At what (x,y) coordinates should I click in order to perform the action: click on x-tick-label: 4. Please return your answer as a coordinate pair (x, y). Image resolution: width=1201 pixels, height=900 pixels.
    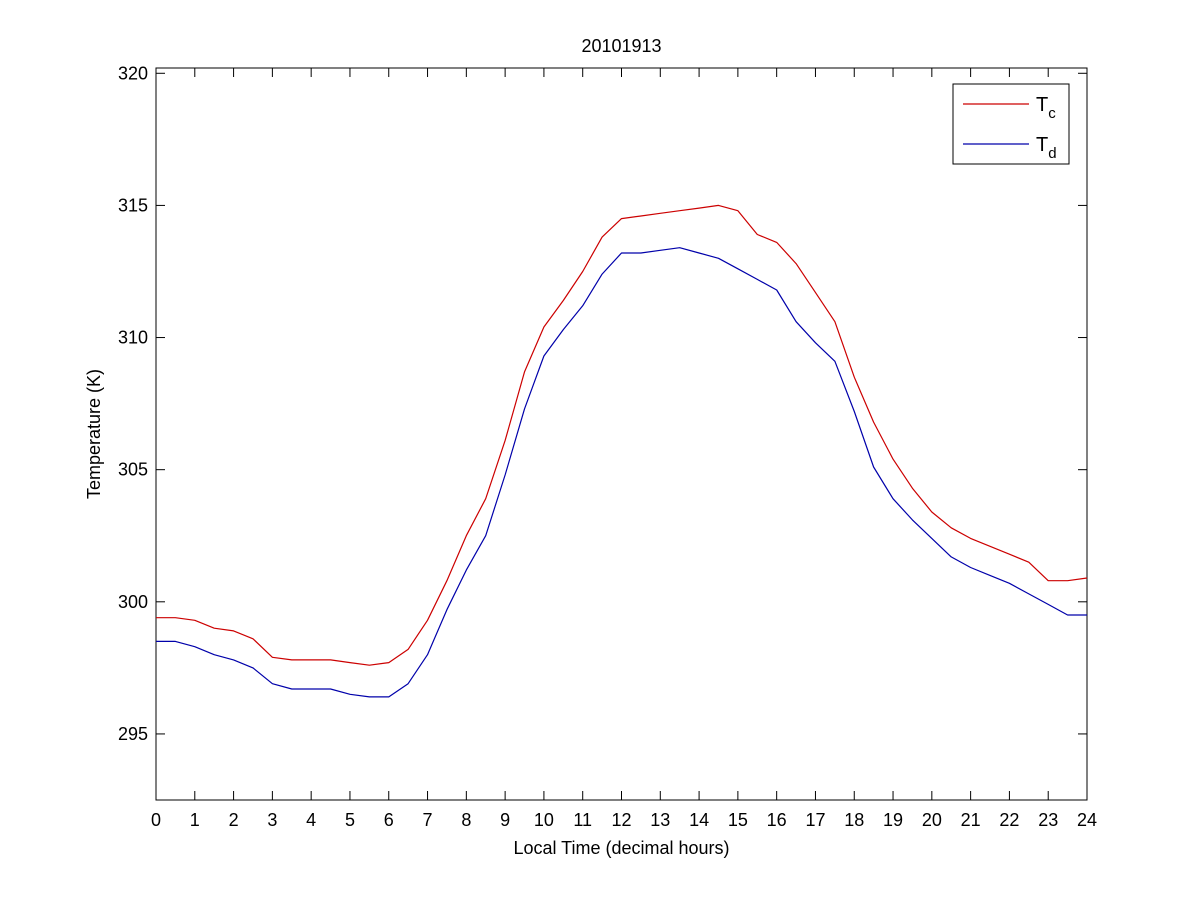
    Looking at the image, I should click on (311, 820).